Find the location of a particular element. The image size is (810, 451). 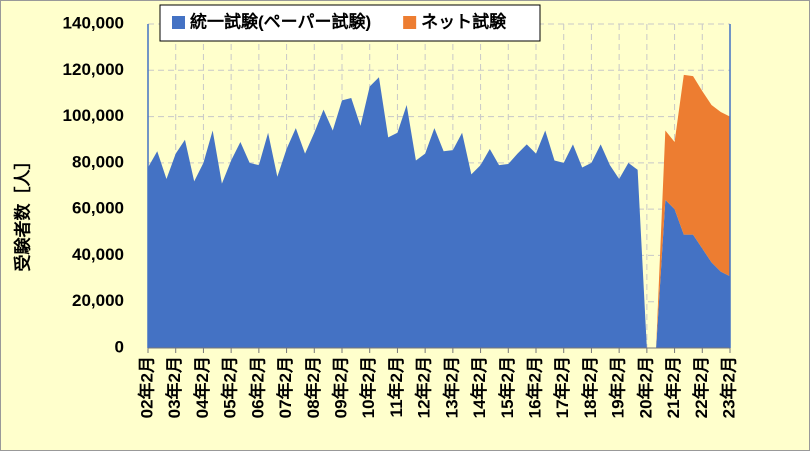

x-tick-label: 21年2月 is located at coordinates (673, 387).